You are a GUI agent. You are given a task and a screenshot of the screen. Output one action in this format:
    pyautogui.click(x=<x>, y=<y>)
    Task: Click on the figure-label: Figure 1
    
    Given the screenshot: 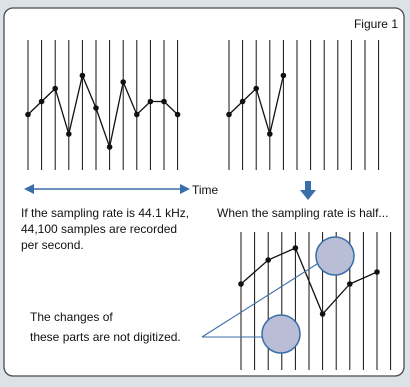 What is the action you would take?
    pyautogui.click(x=376, y=24)
    